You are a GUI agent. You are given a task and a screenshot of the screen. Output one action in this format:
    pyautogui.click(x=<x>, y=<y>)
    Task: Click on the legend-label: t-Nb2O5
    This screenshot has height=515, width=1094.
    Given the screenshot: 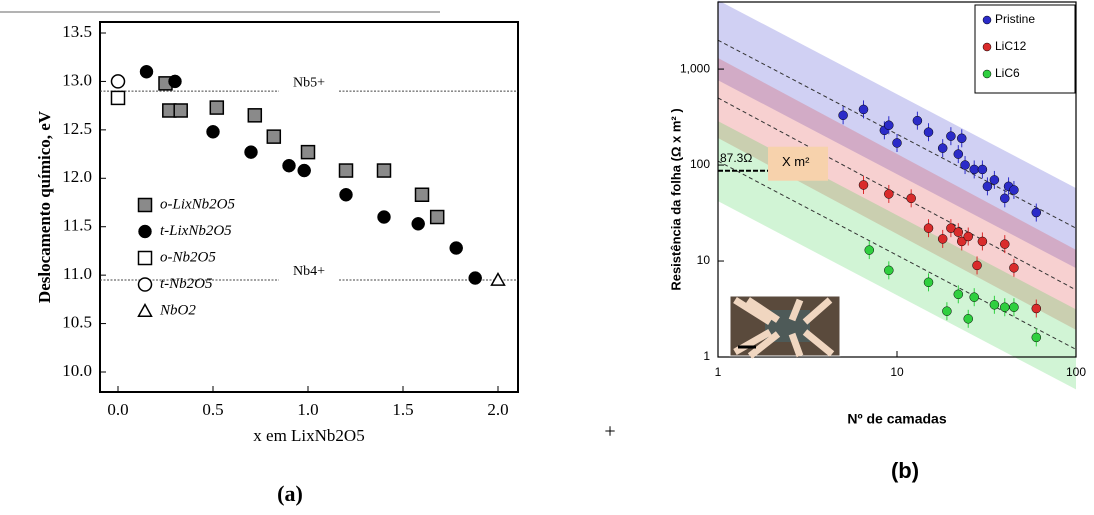 What is the action you would take?
    pyautogui.click(x=186, y=284)
    